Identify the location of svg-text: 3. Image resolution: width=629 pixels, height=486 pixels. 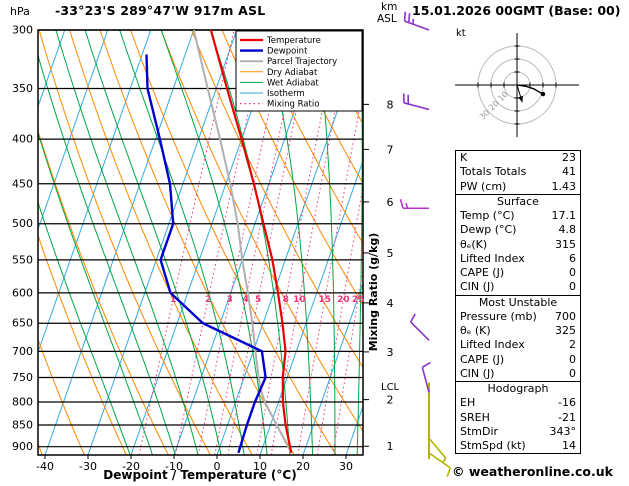
(230, 300).